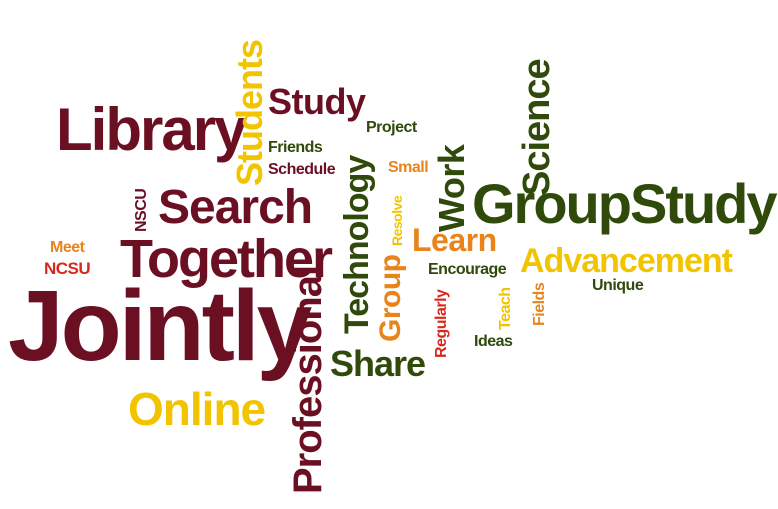 This screenshot has height=509, width=778. Describe the element at coordinates (67, 268) in the screenshot. I see `word-ncsu: NCSU` at that location.